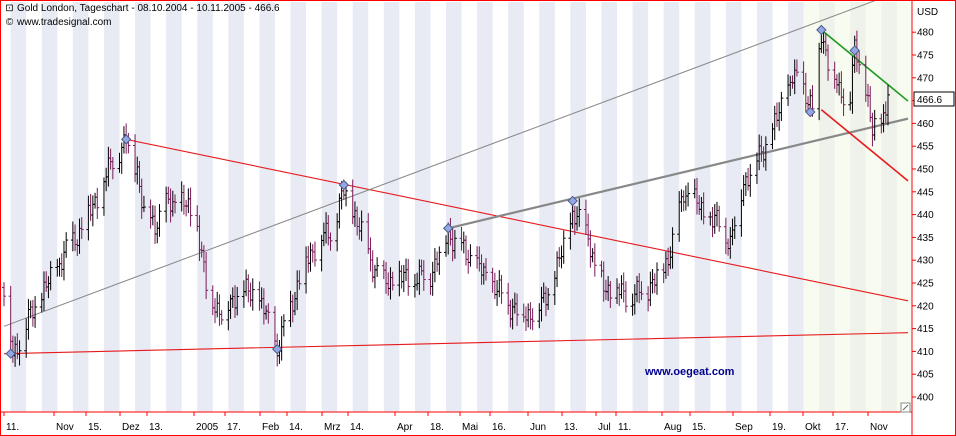  I want to click on x-tick-label: Apr, so click(405, 427).